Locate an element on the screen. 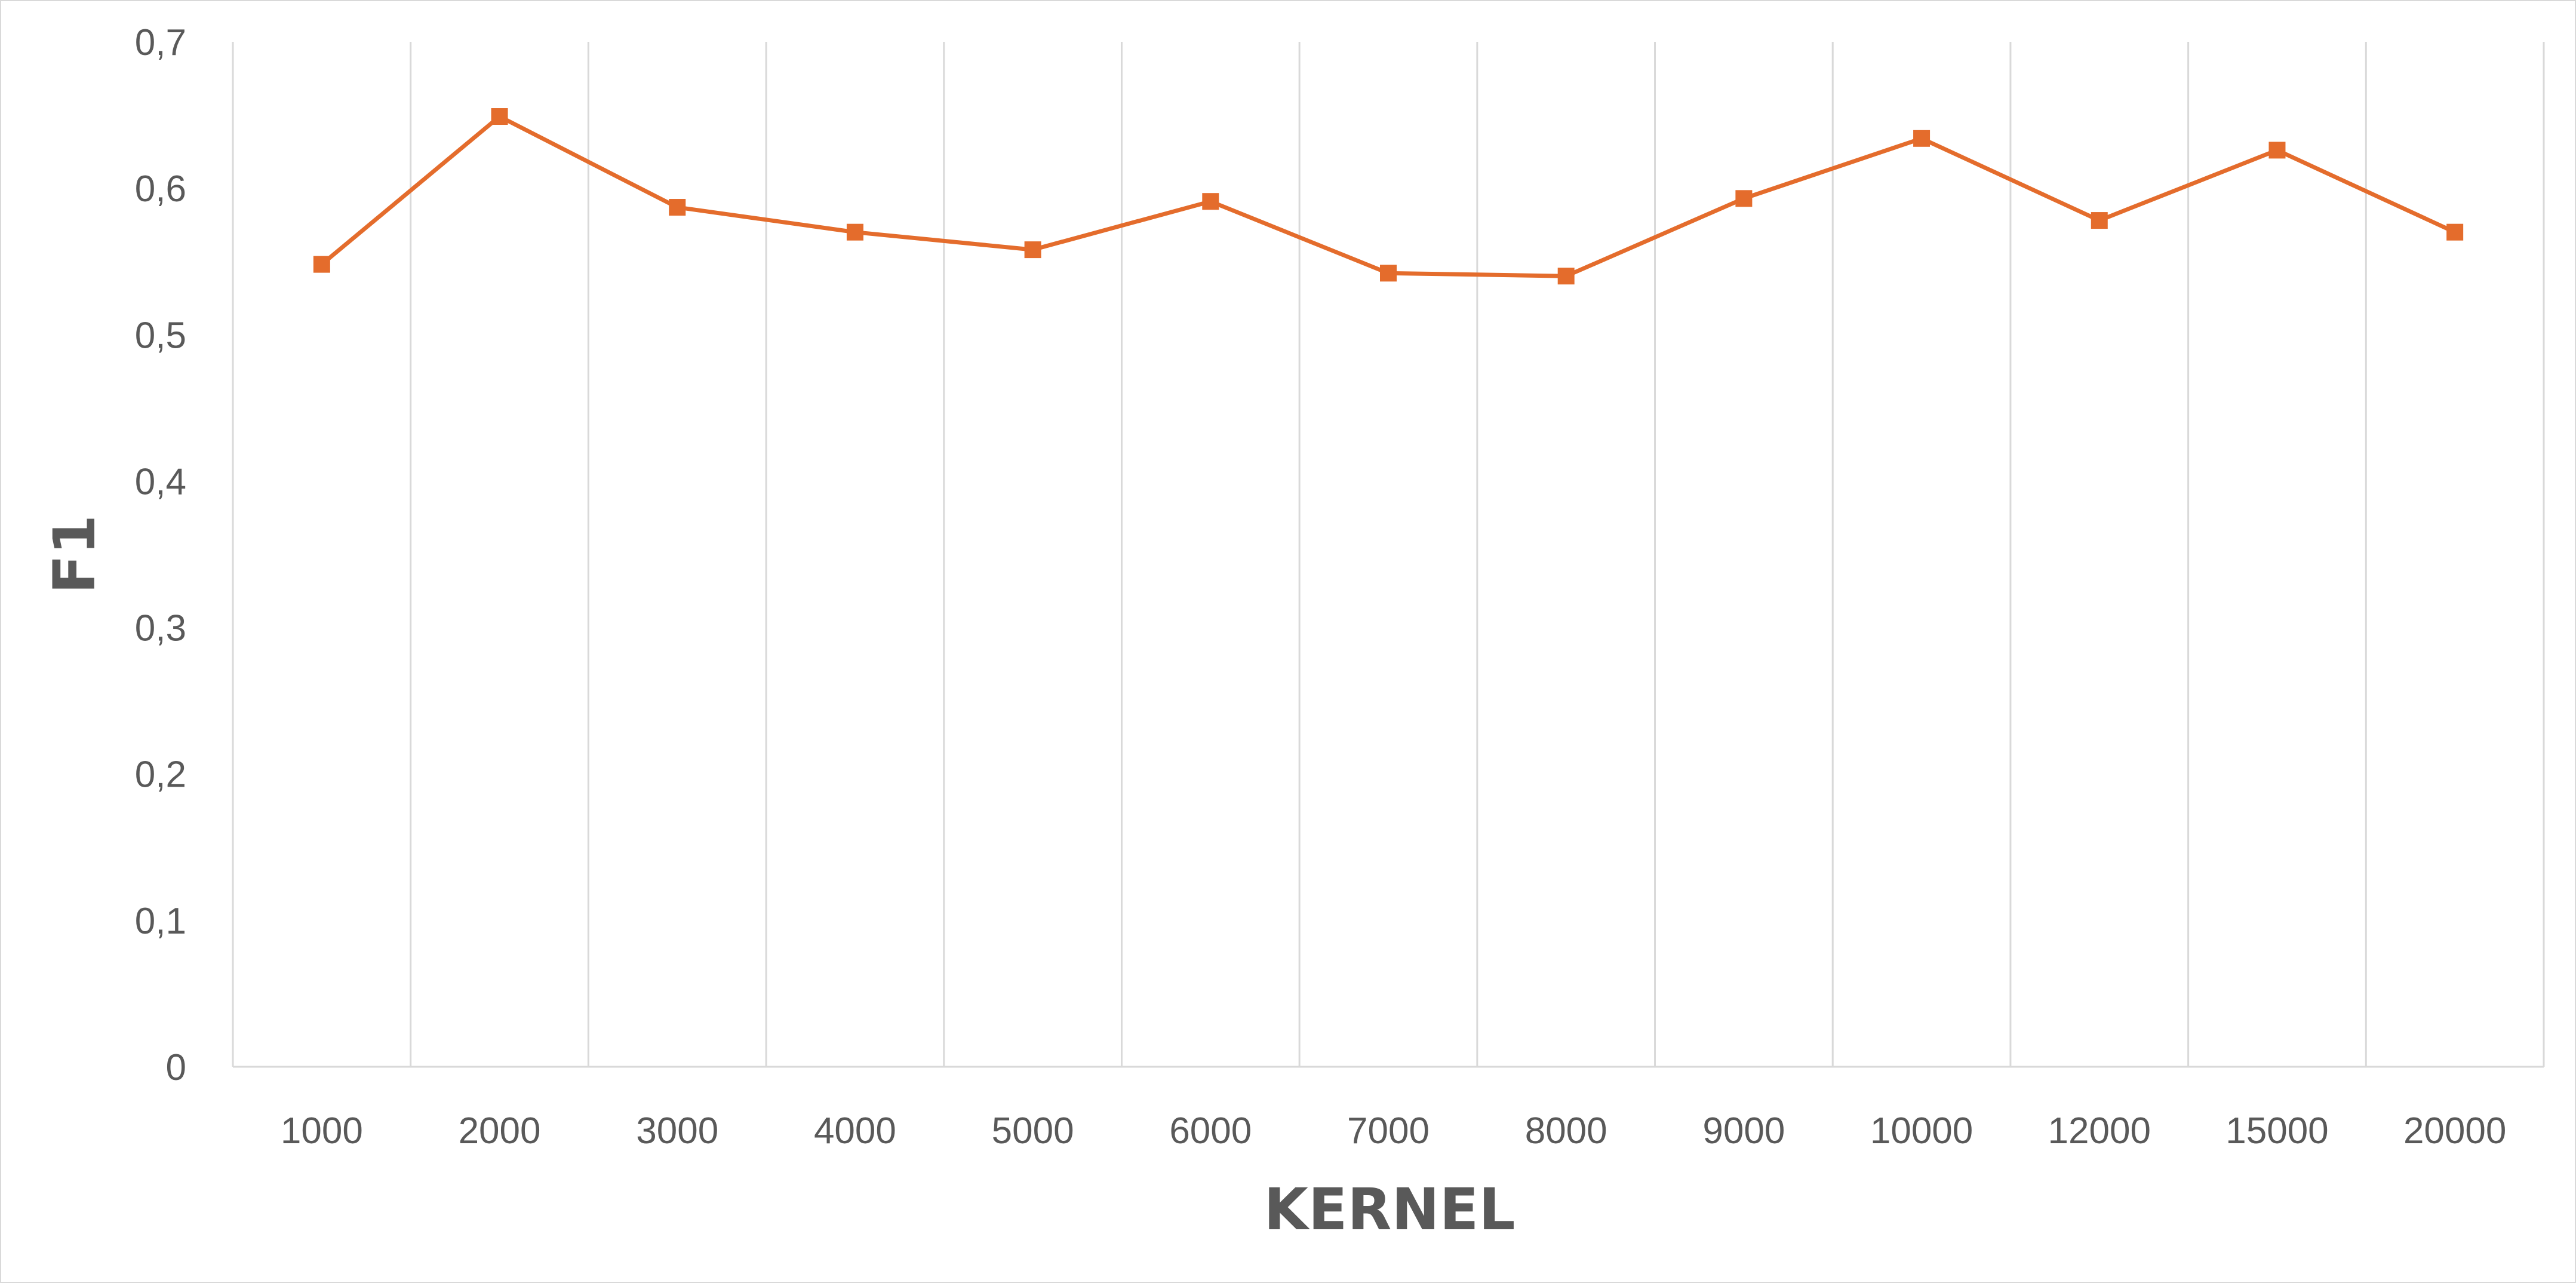 This screenshot has height=1283, width=2576. y-tick-label: 0,3 is located at coordinates (160, 628).